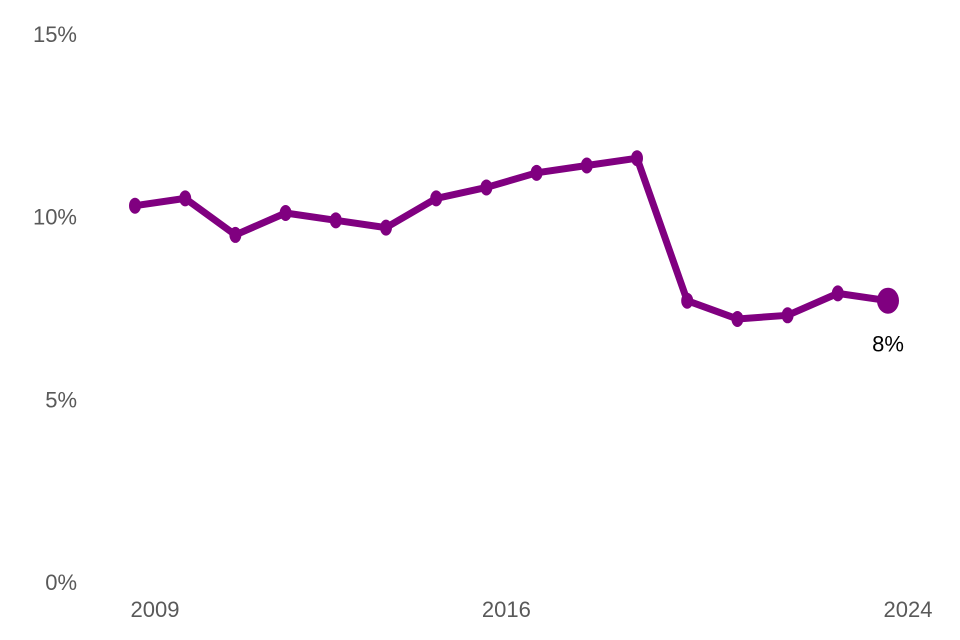  I want to click on x-tick-label: 2024, so click(908, 609).